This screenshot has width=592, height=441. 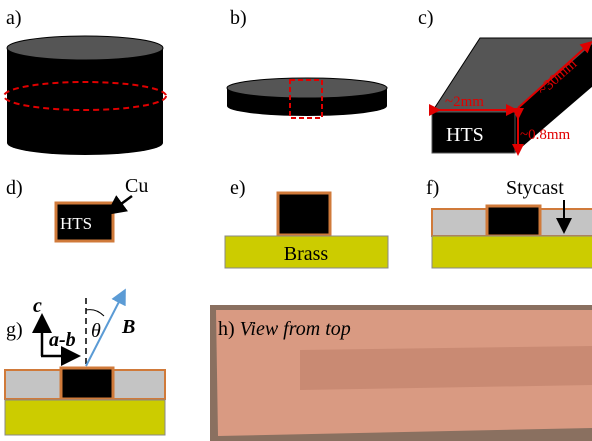 What do you see at coordinates (426, 18) in the screenshot?
I see `panel-label: c)` at bounding box center [426, 18].